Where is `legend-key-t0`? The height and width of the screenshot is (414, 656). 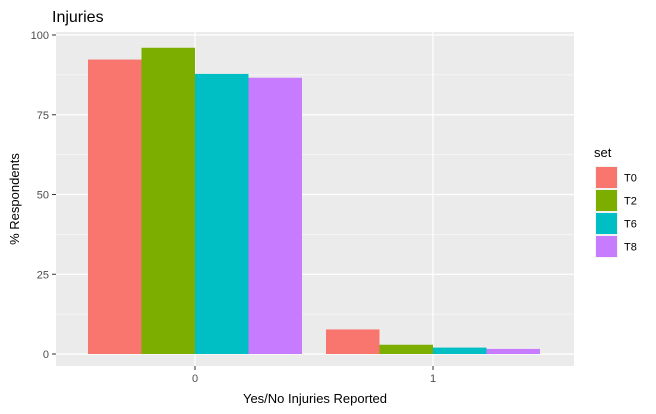 legend-key-t0 is located at coordinates (606, 177).